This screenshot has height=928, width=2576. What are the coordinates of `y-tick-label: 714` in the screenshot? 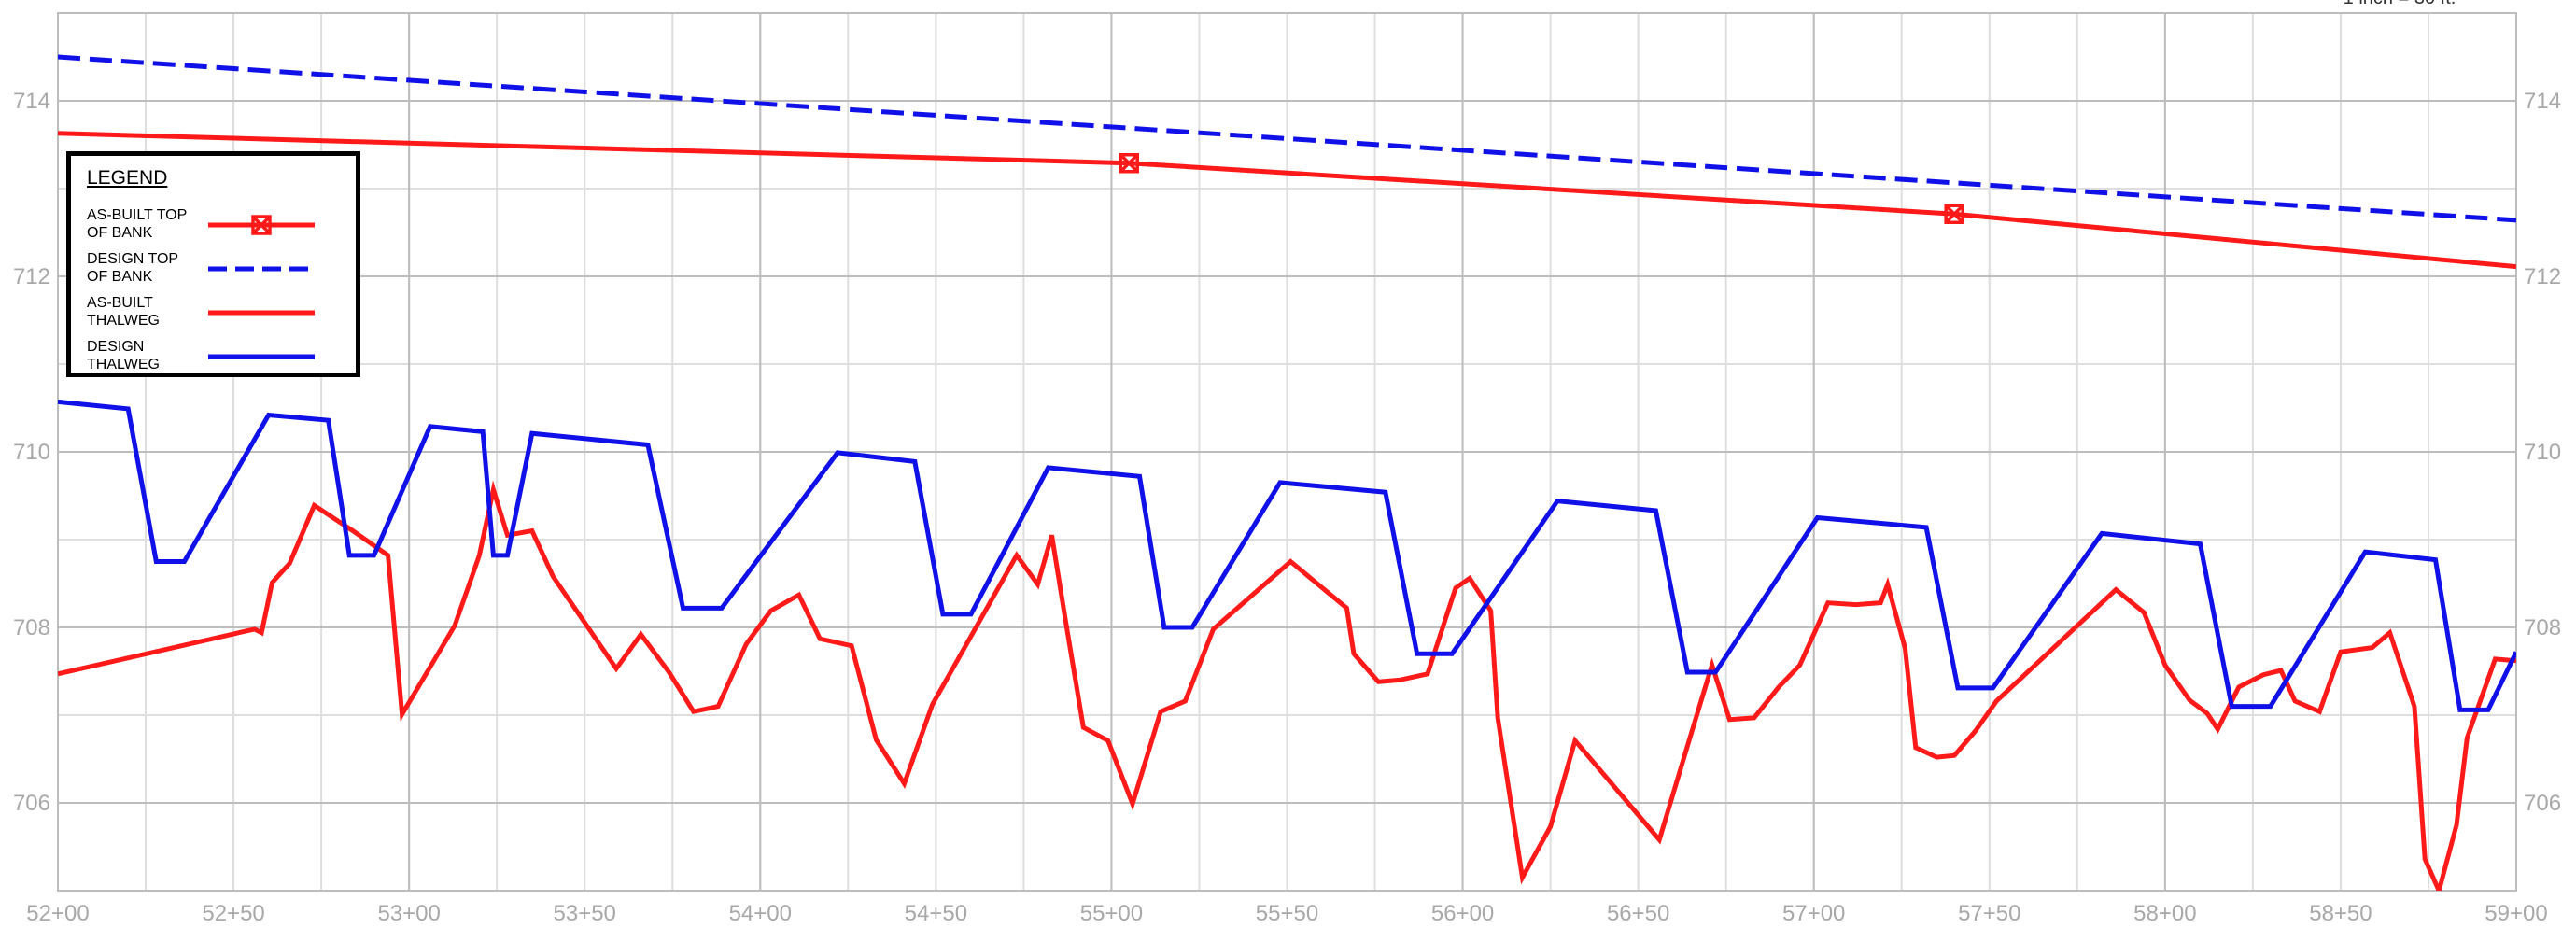 It's located at (31, 101).